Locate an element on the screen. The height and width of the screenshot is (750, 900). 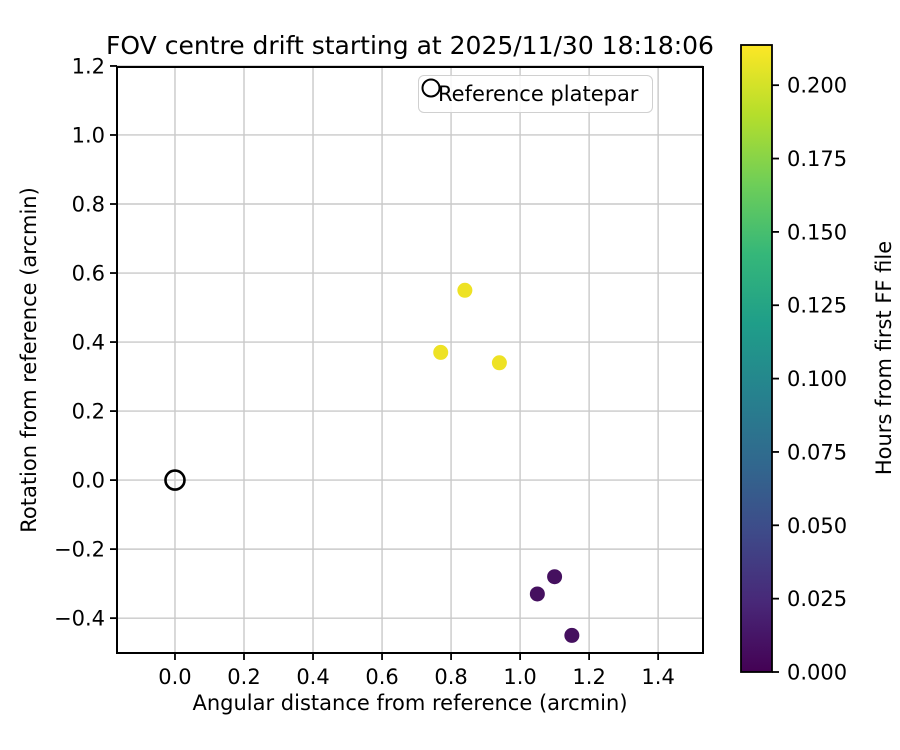
x-axis-label: Angular distance from reference (arcmin) is located at coordinates (409, 703).